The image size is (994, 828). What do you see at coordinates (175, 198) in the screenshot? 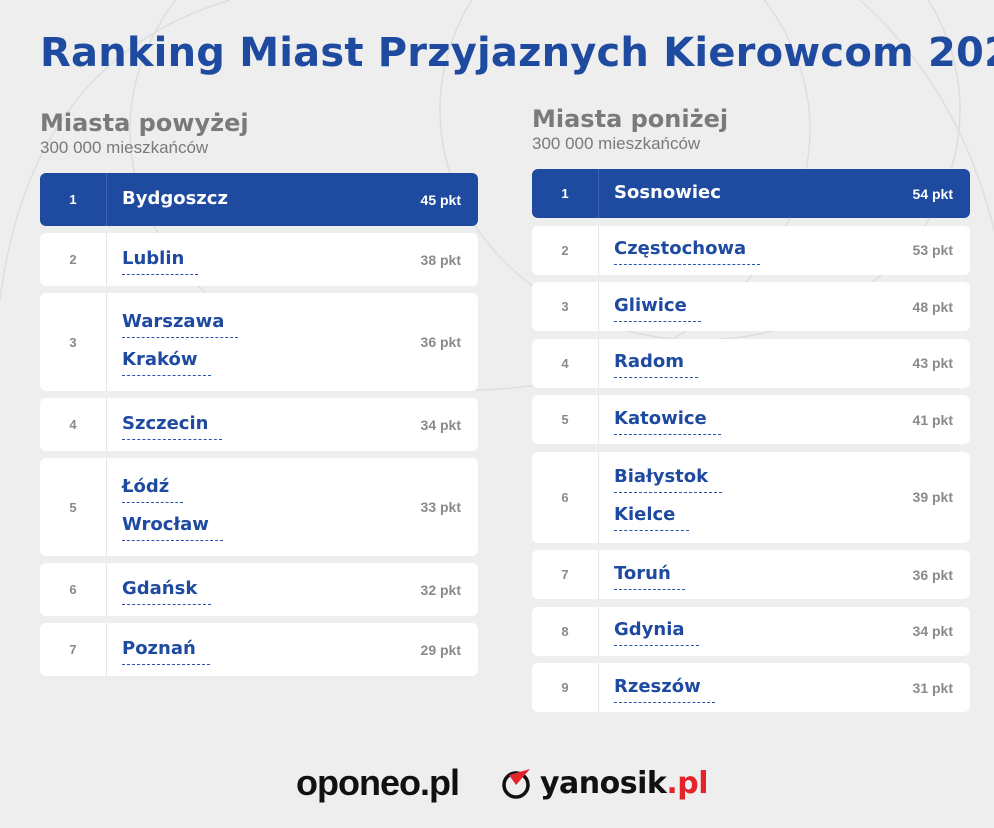
I see `city-name: Bydgoszcz` at bounding box center [175, 198].